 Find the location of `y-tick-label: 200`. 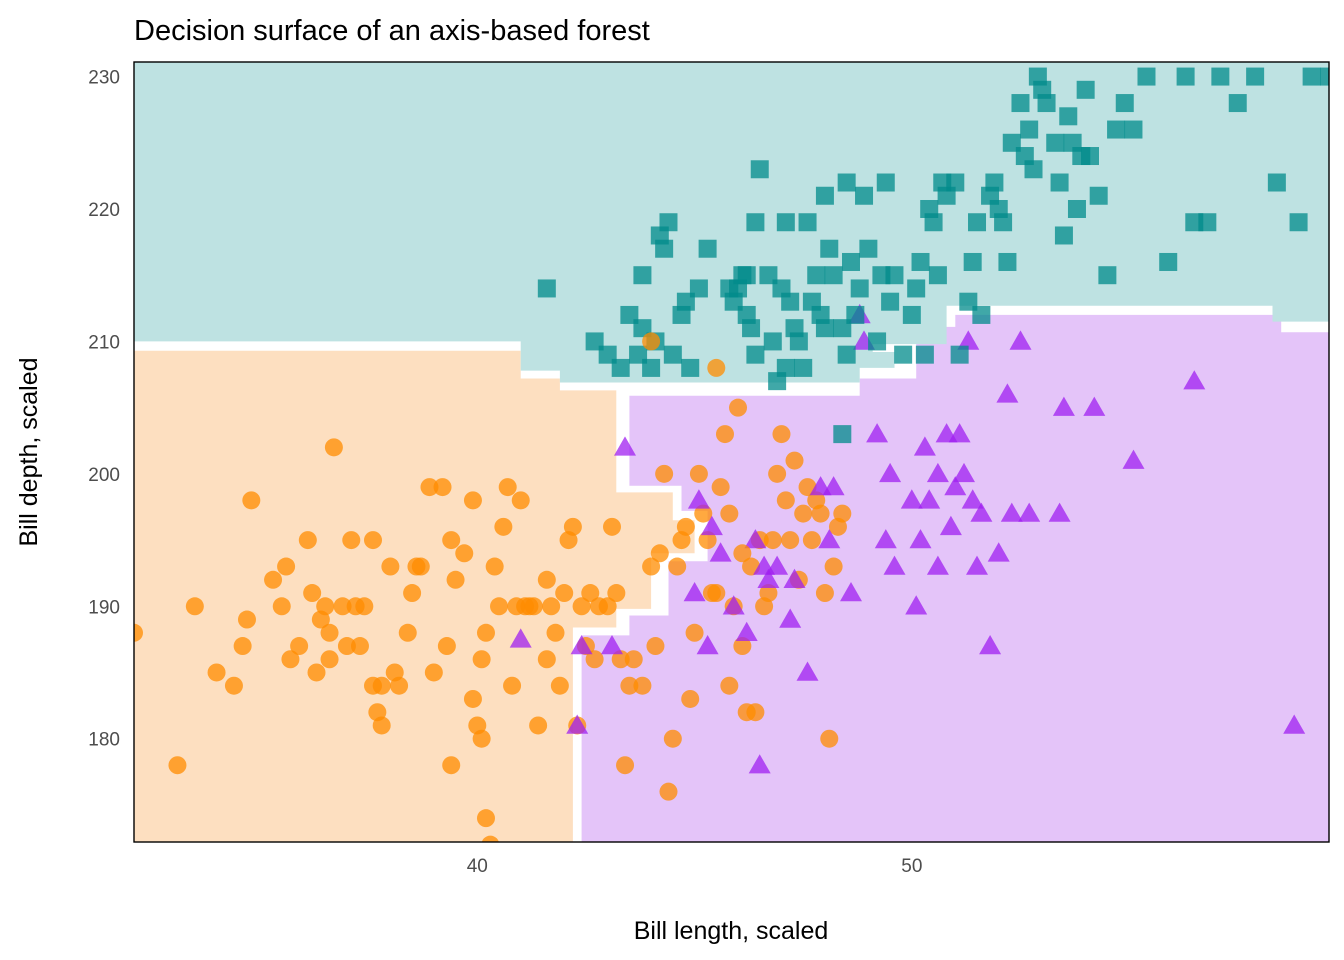

y-tick-label: 200 is located at coordinates (104, 475).